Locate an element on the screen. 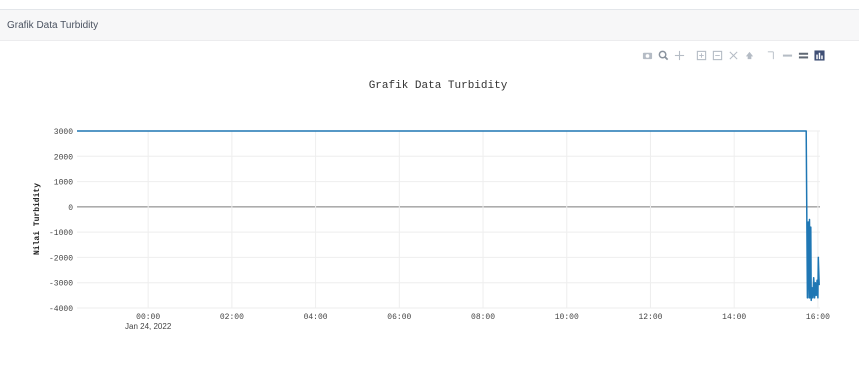 The height and width of the screenshot is (379, 859). plotly-logo-icon is located at coordinates (819, 55).